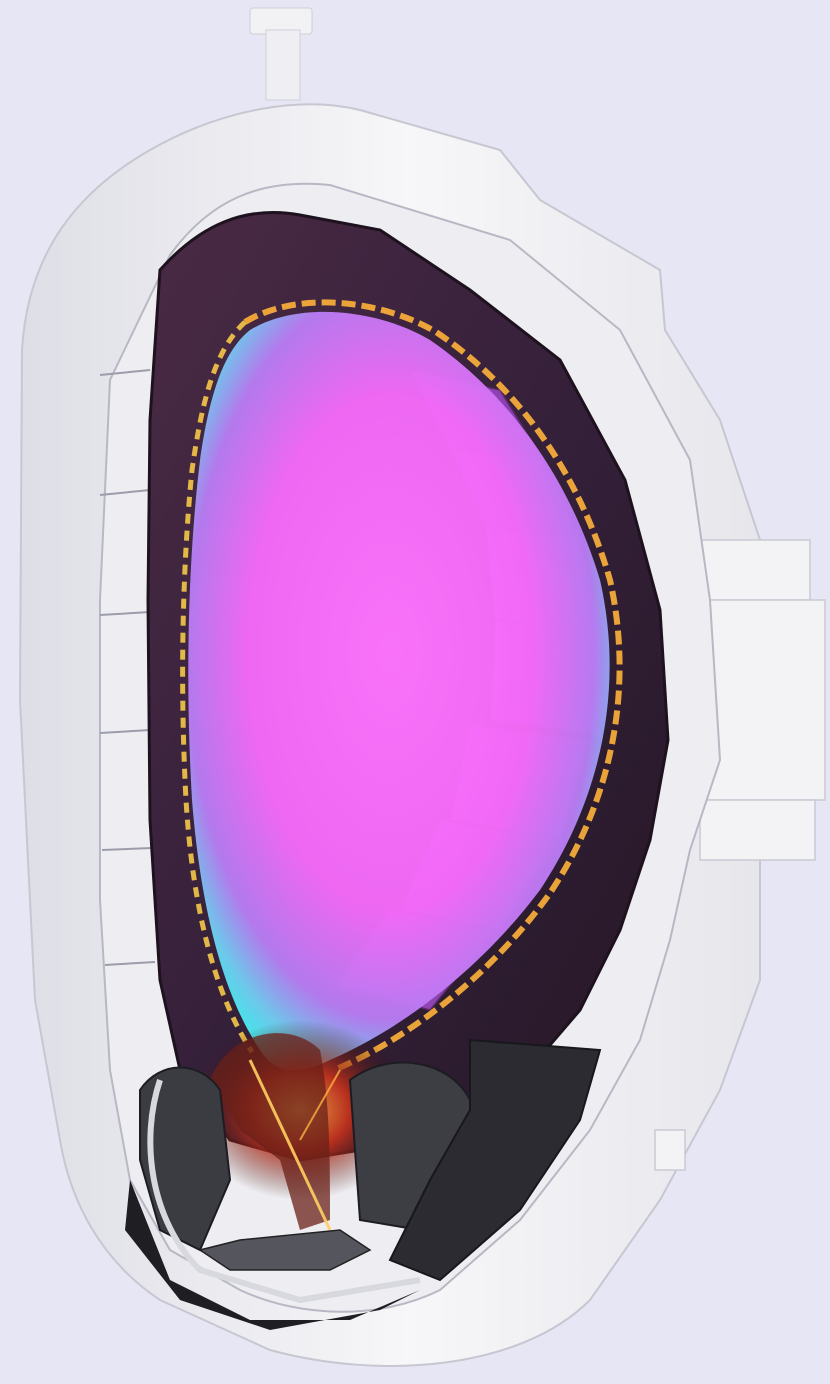 The image size is (830, 1384). What do you see at coordinates (217, 687) in the screenshot?
I see `scrape-off-layer-inner` at bounding box center [217, 687].